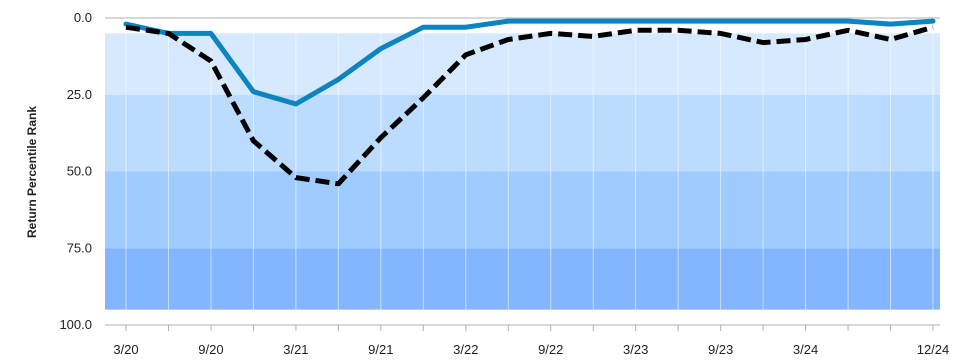  Describe the element at coordinates (83, 17) in the screenshot. I see `y-tick-label: 0.0` at that location.